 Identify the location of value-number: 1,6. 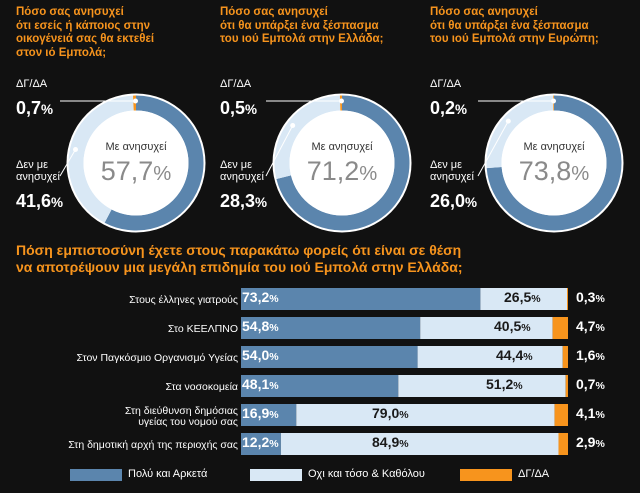
(586, 355).